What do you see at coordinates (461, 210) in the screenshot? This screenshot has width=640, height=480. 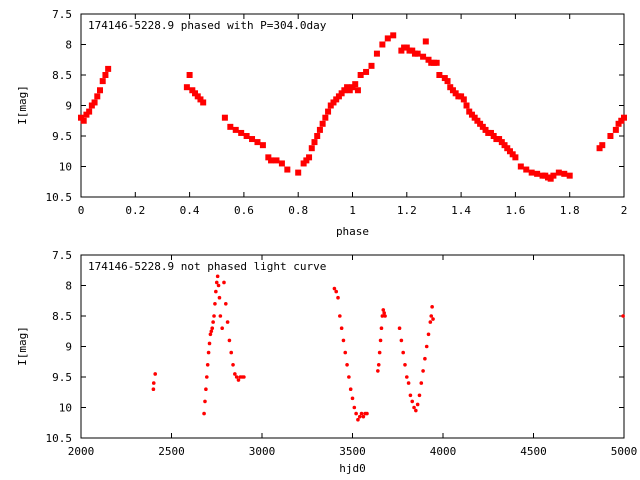 I see `x-tick-label: 1.4` at bounding box center [461, 210].